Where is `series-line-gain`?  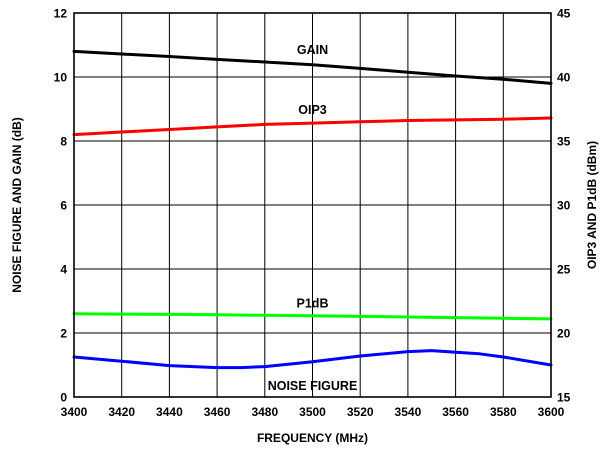 series-line-gain is located at coordinates (312, 67).